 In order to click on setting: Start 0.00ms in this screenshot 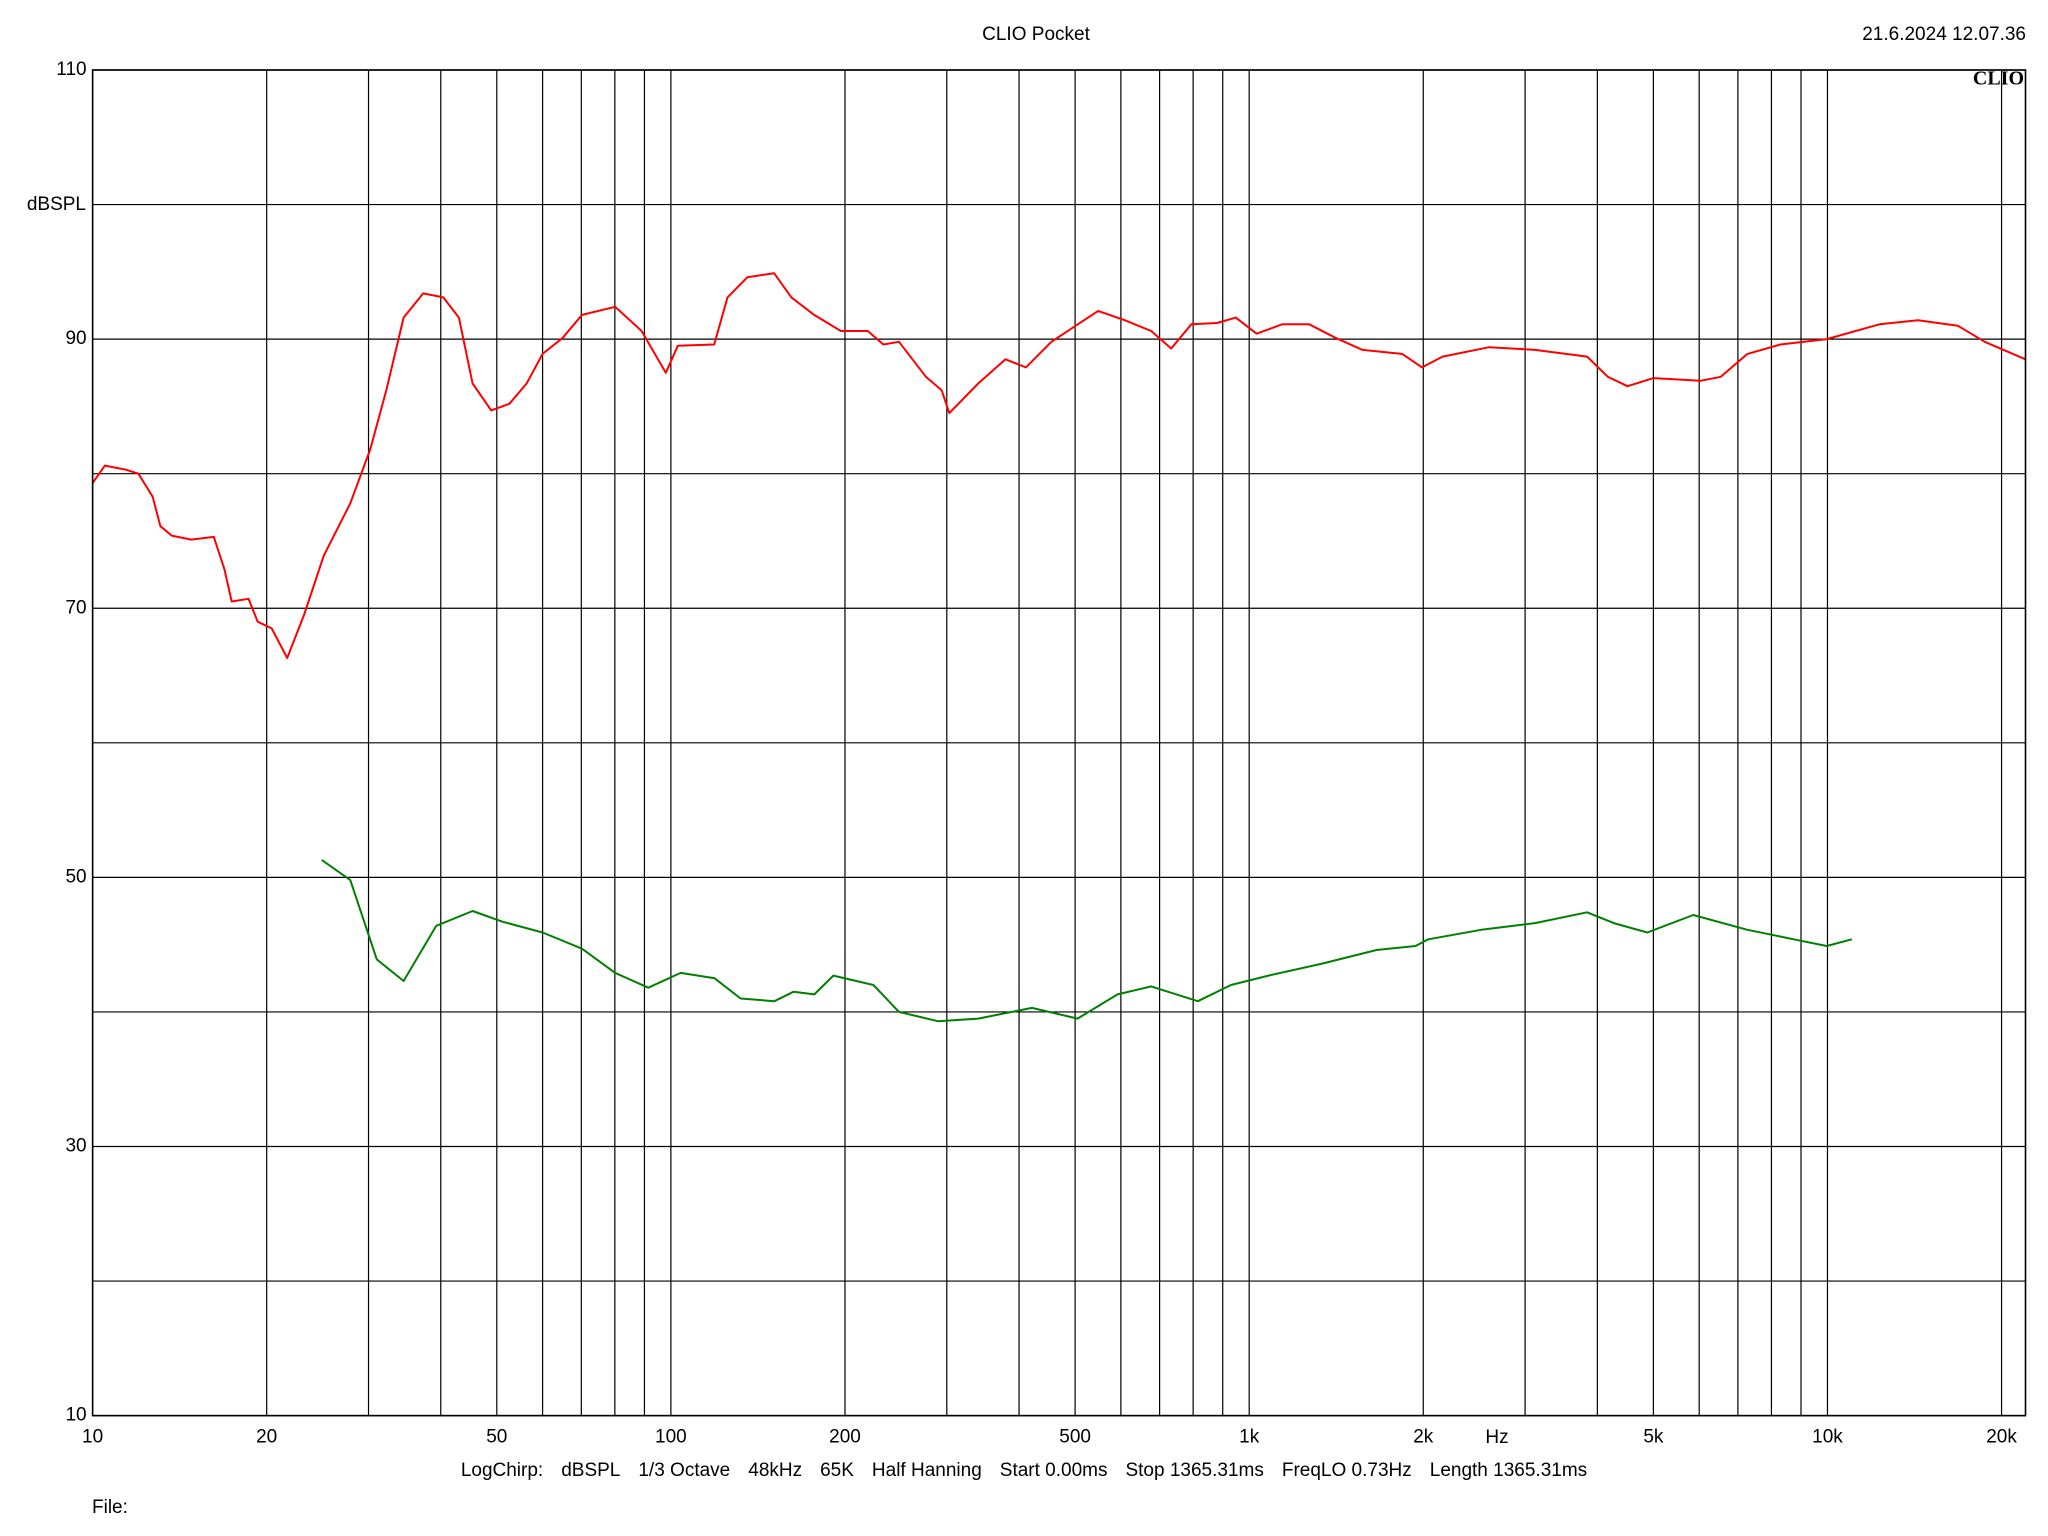, I will do `click(1053, 1470)`.